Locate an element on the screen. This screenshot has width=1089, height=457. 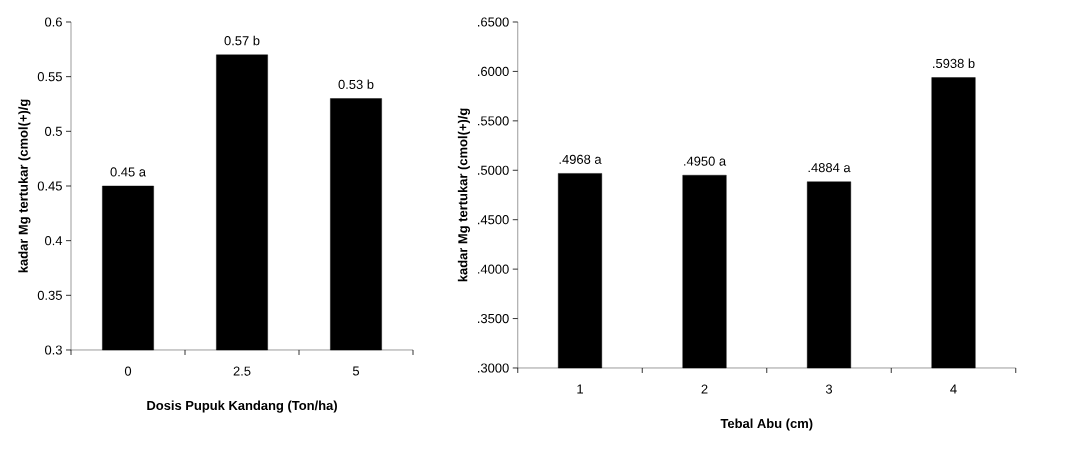
data-label: 0.57 b is located at coordinates (242, 40).